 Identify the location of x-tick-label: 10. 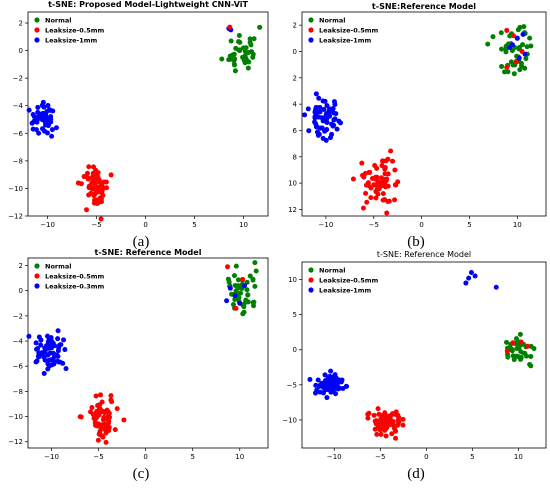
(518, 457).